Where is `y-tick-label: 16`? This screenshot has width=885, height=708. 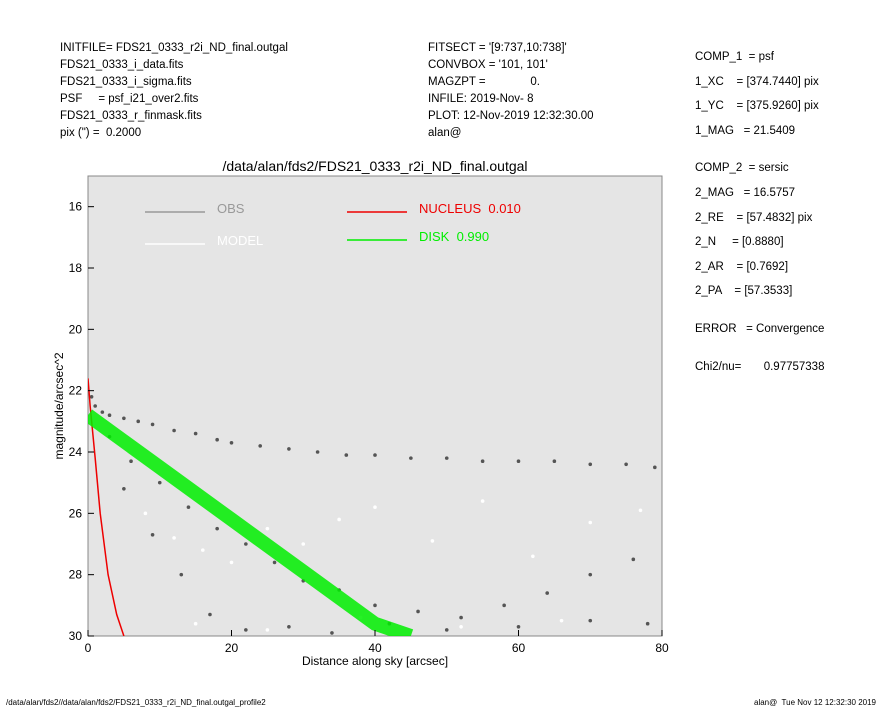
y-tick-label: 16 is located at coordinates (76, 207).